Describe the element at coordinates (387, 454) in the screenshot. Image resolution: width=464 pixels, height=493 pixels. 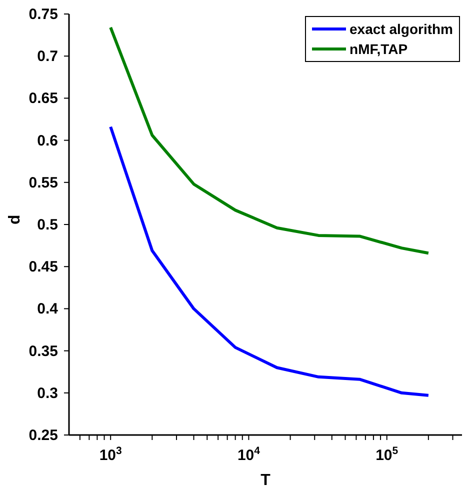
I see `x-tick-label: 10$^{5}$` at that location.